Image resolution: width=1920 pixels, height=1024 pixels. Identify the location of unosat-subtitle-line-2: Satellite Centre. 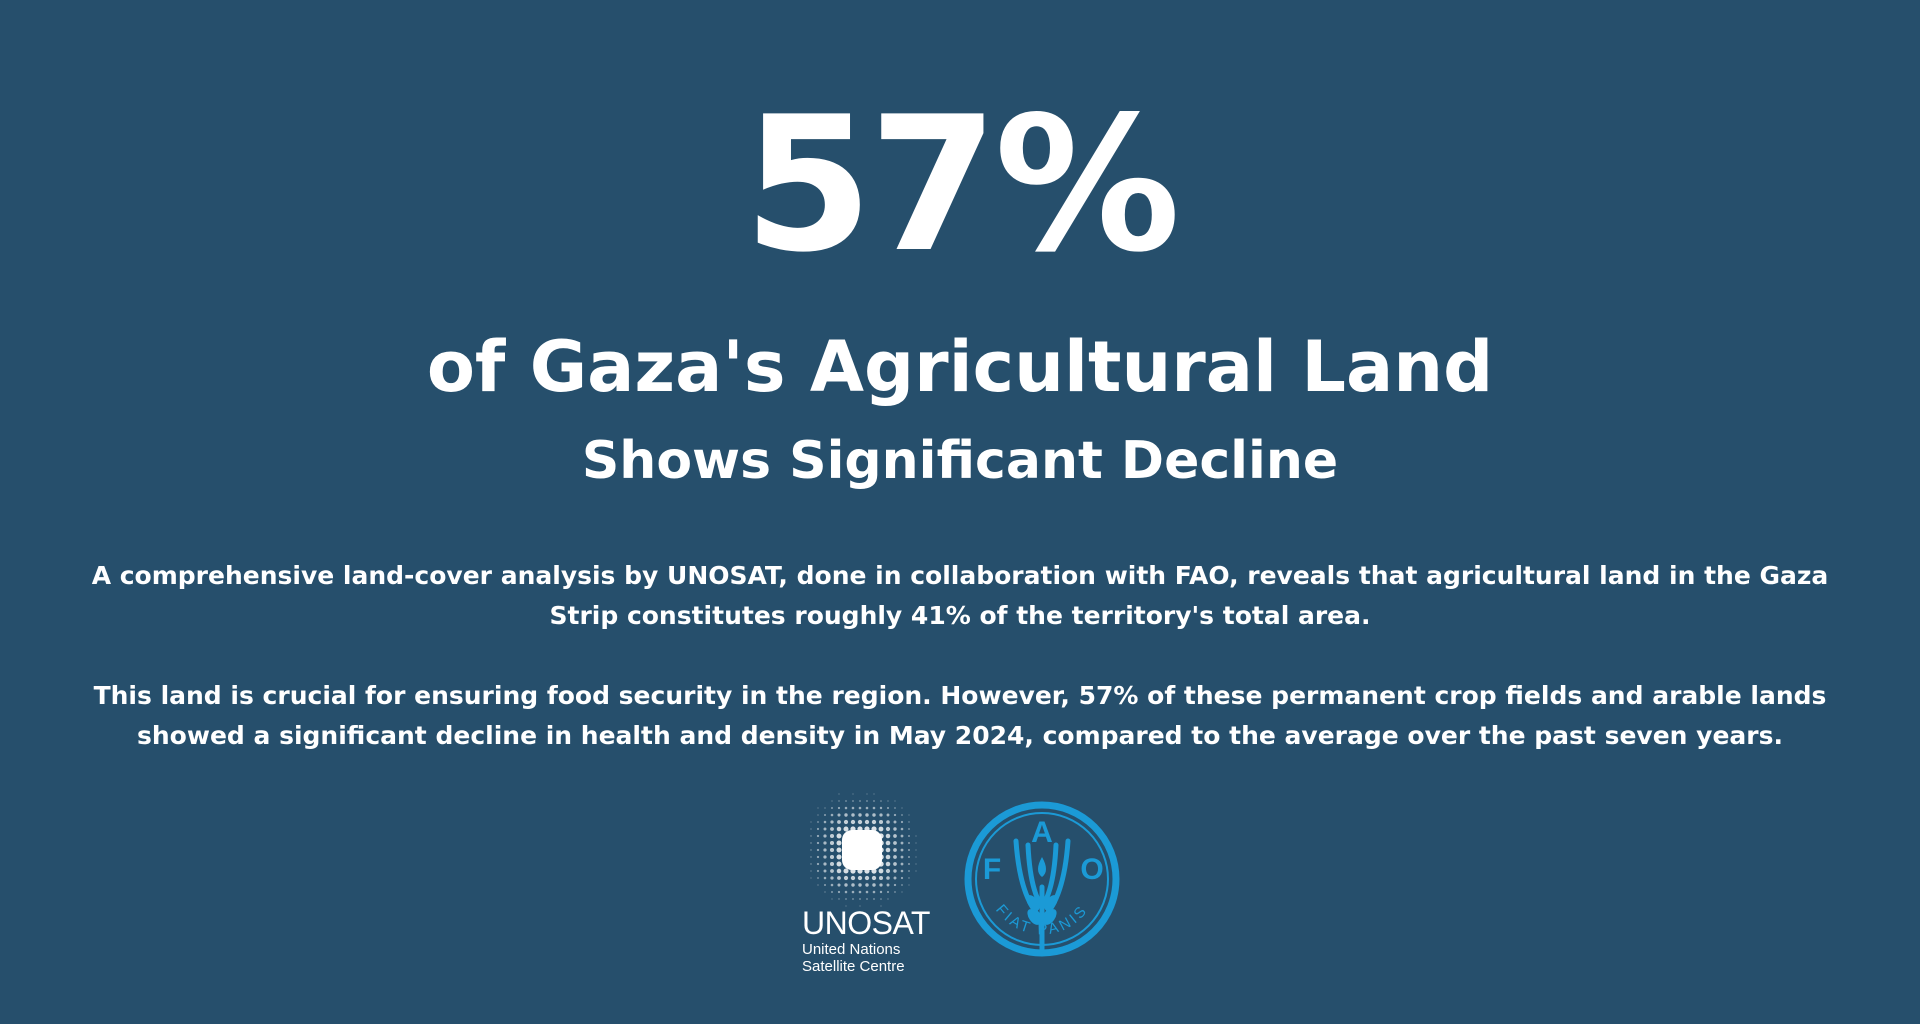
(853, 966).